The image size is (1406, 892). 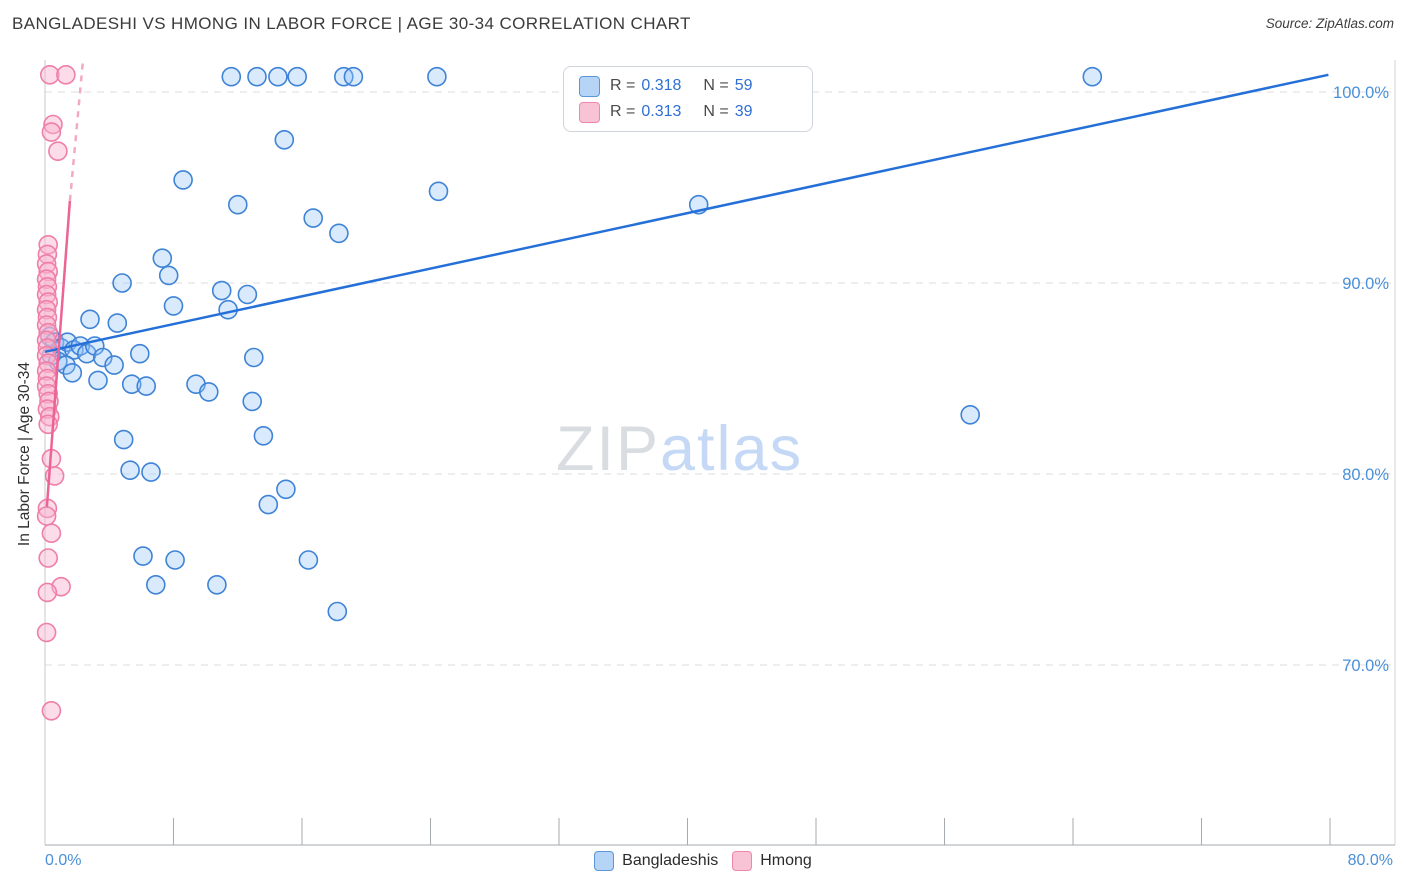 I want to click on r-value: 0.318, so click(x=661, y=85).